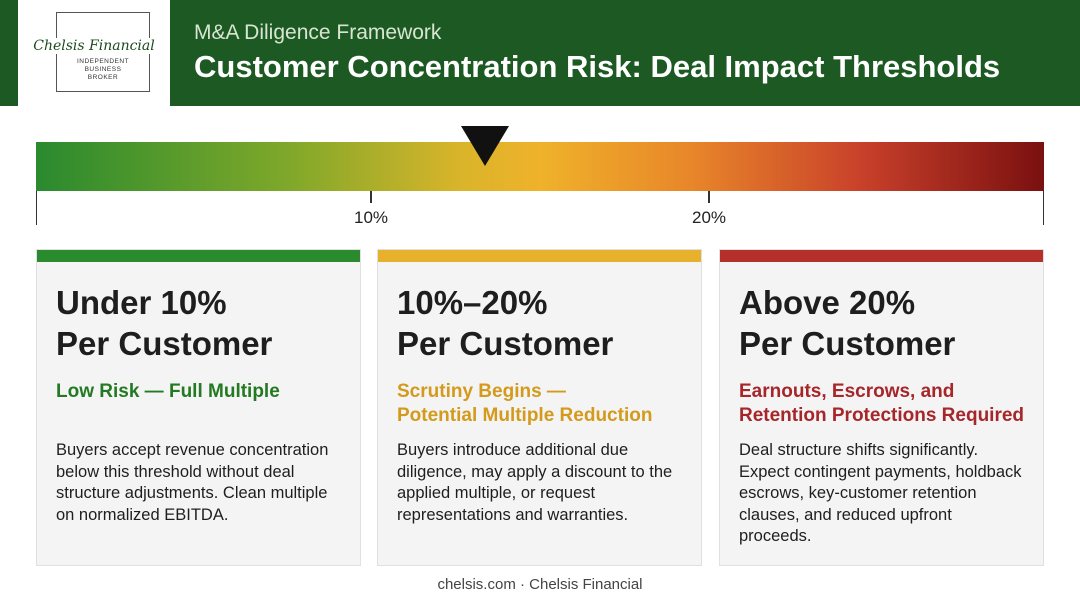  Describe the element at coordinates (880, 471) in the screenshot. I see `card-body-line: Expect contingent payments, holdback` at that location.